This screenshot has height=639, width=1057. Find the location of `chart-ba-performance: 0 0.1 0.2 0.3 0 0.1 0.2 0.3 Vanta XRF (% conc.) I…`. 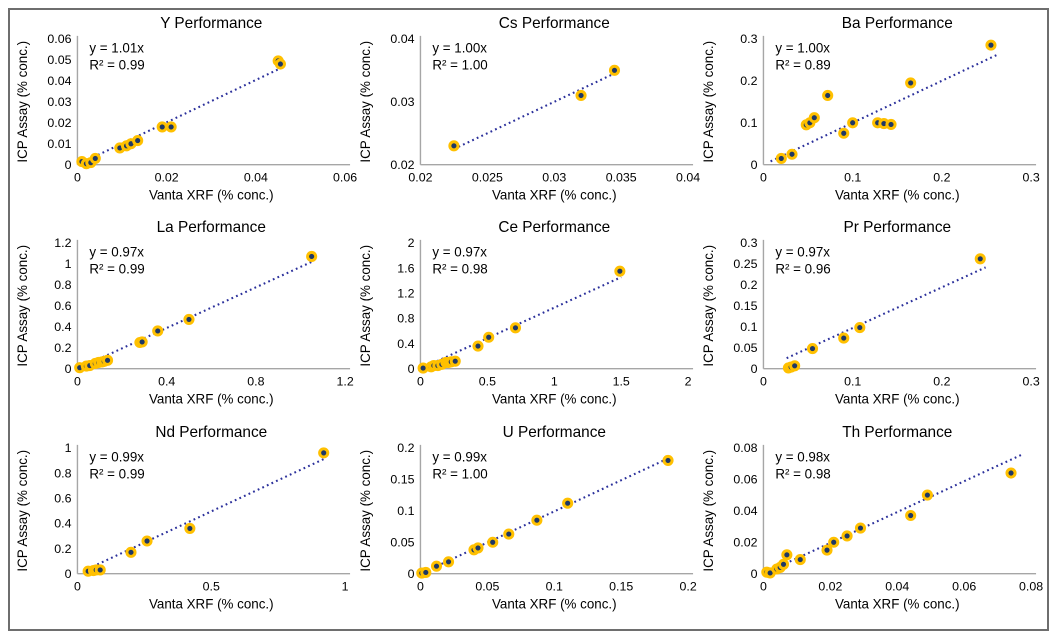

chart-ba-performance: 0 0.1 0.2 0.3 0 0.1 0.2 0.3 Vanta XRF (% conc.) I… is located at coordinates (871, 115).